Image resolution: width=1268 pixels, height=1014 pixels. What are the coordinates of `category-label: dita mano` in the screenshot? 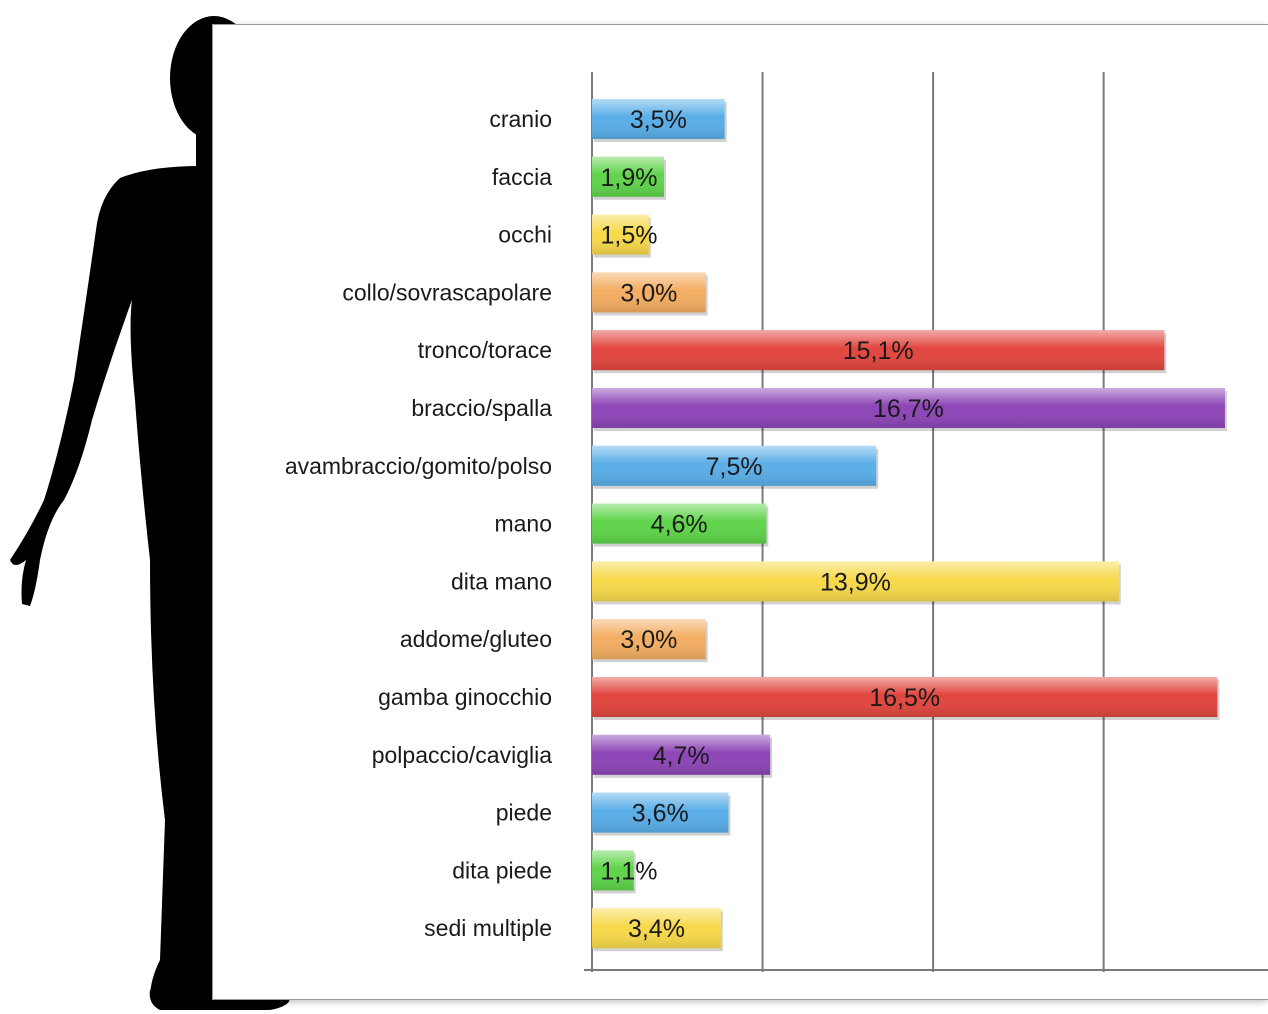 It's located at (501, 581).